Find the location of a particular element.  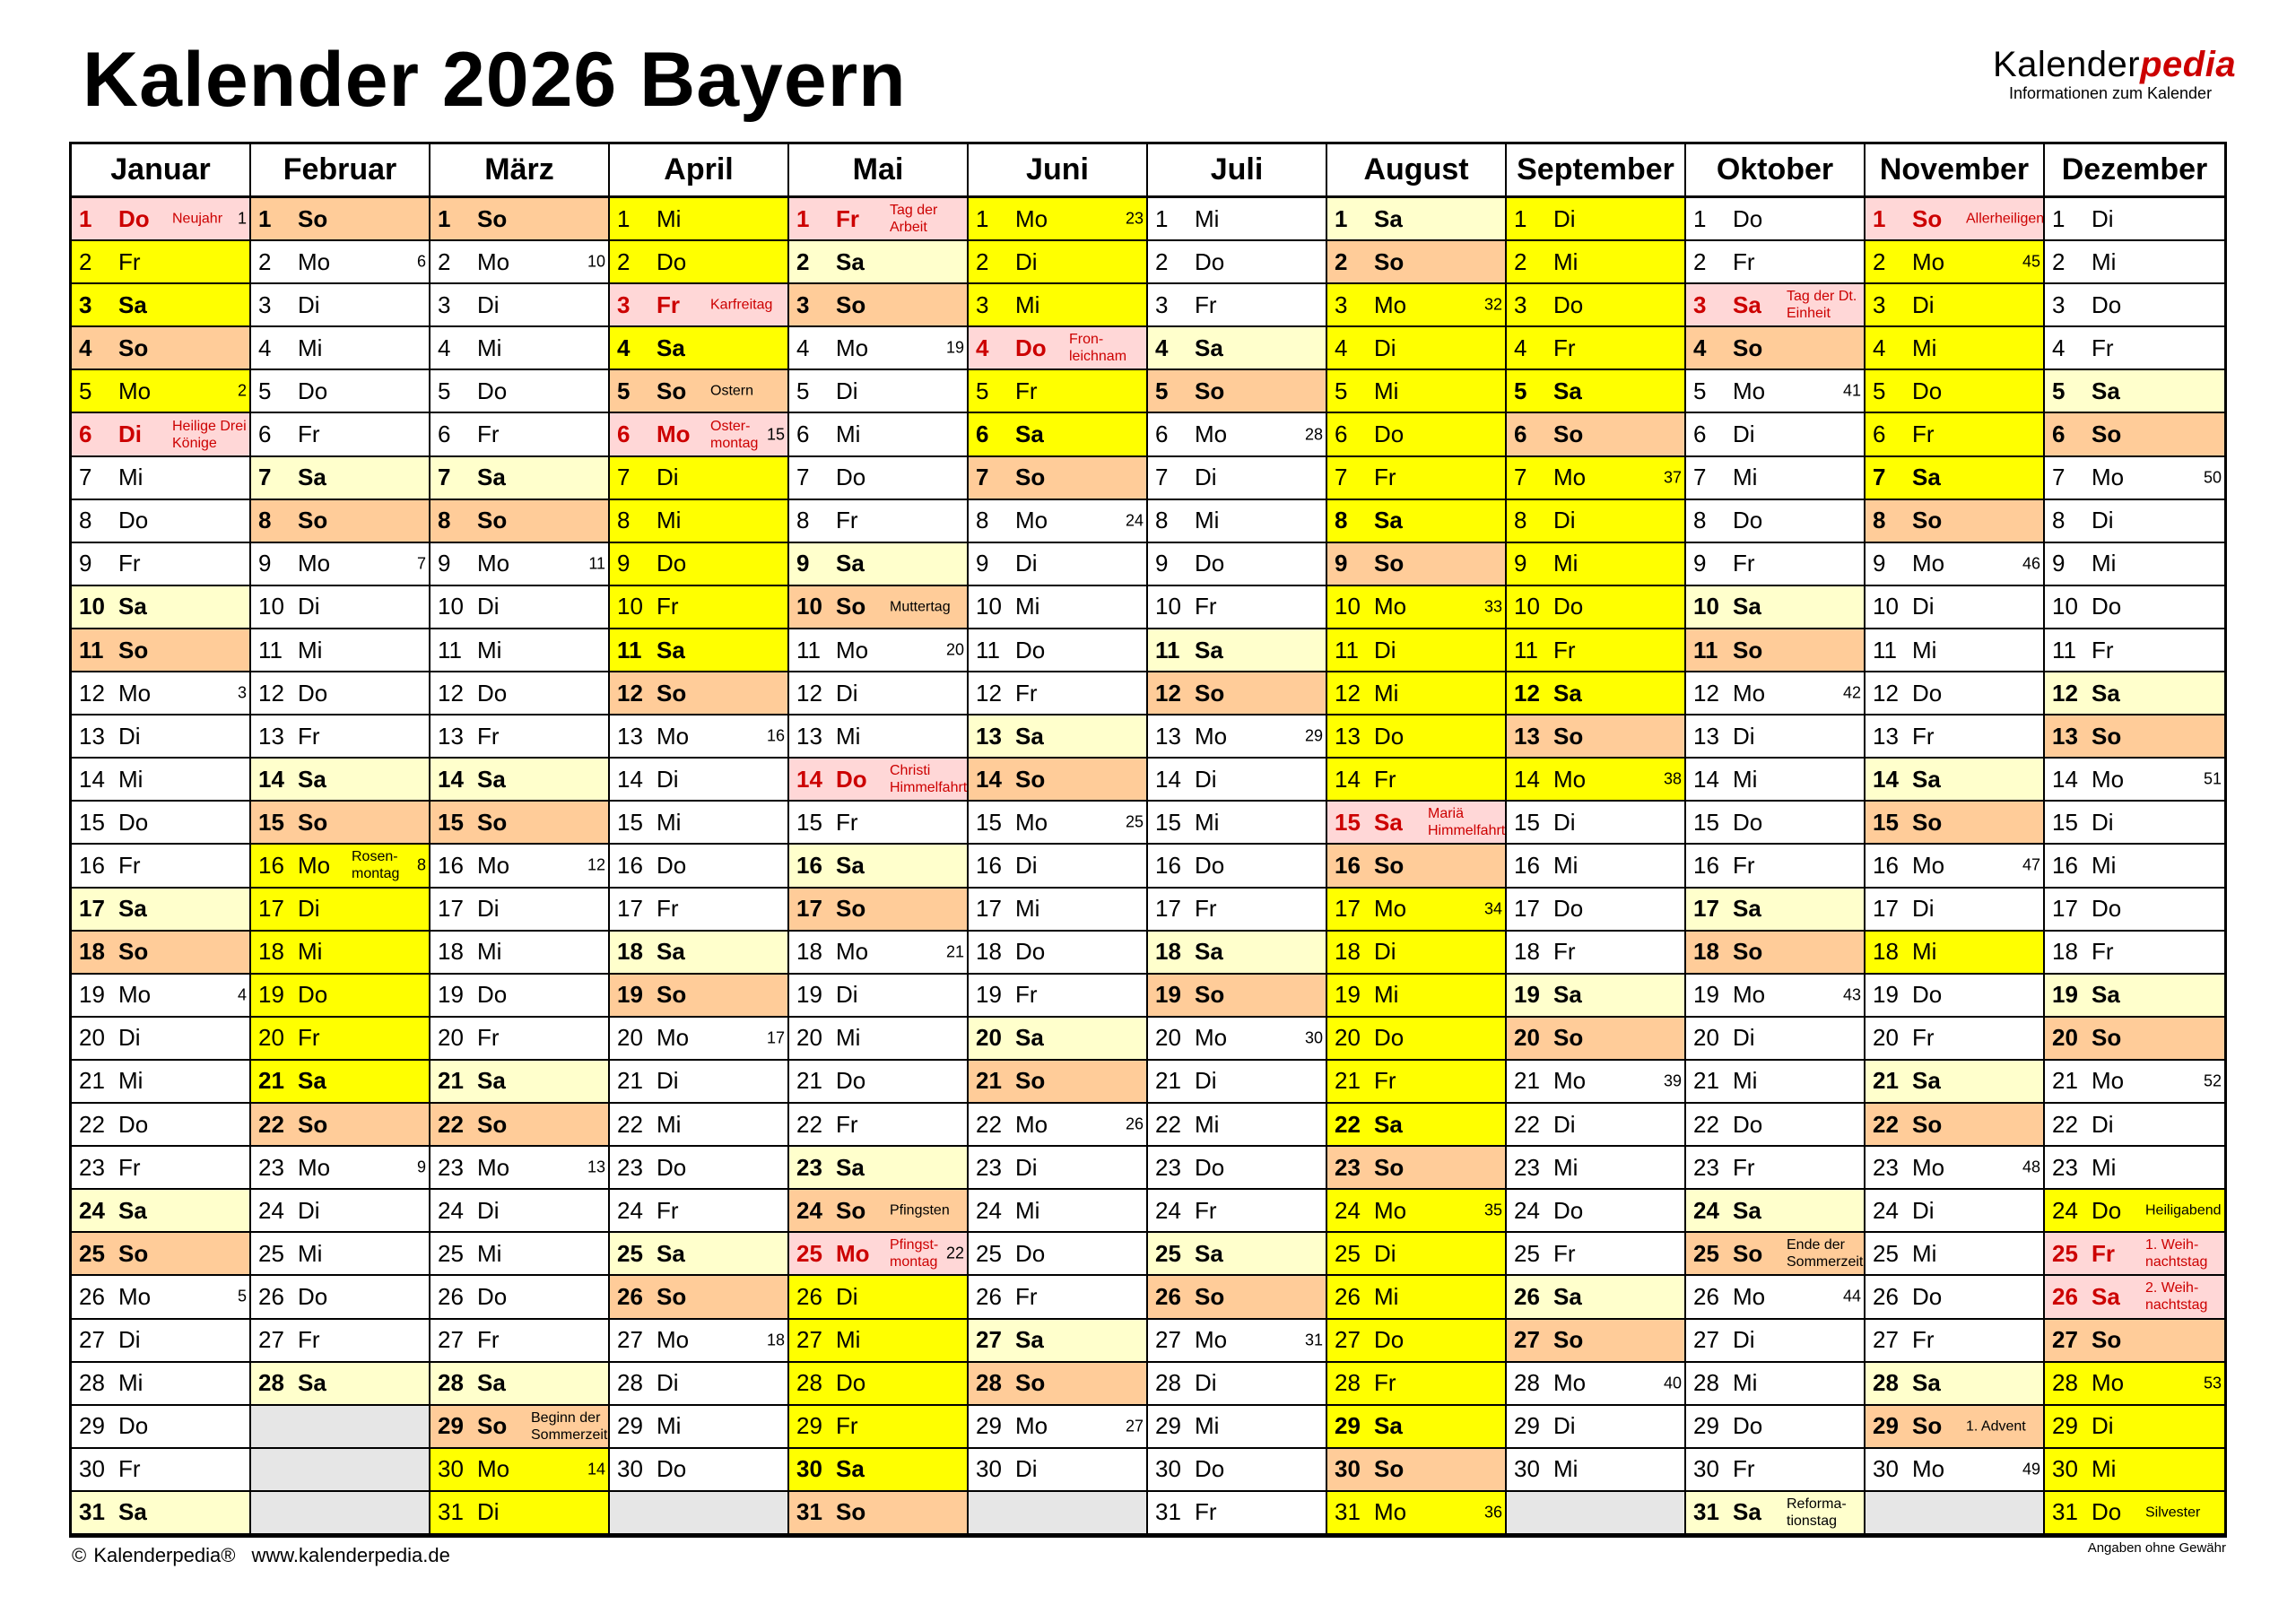

day-cell: 13 Do is located at coordinates (1417, 737).